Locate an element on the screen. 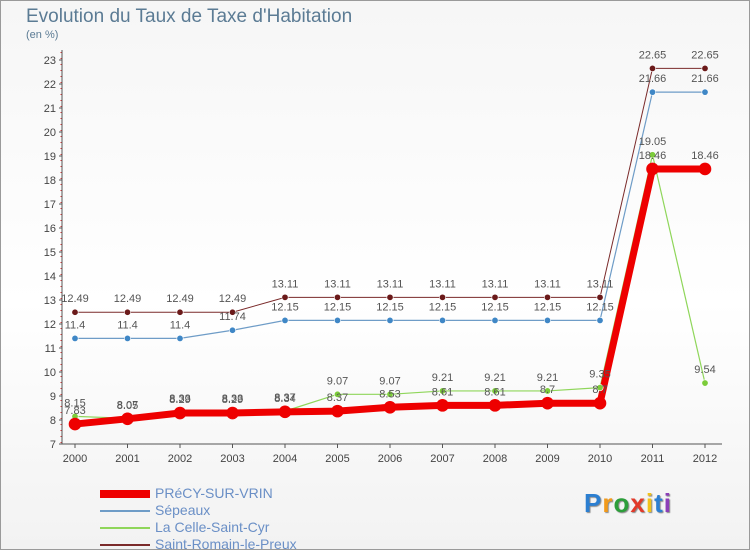  x-tick-label: 2006 is located at coordinates (390, 459).